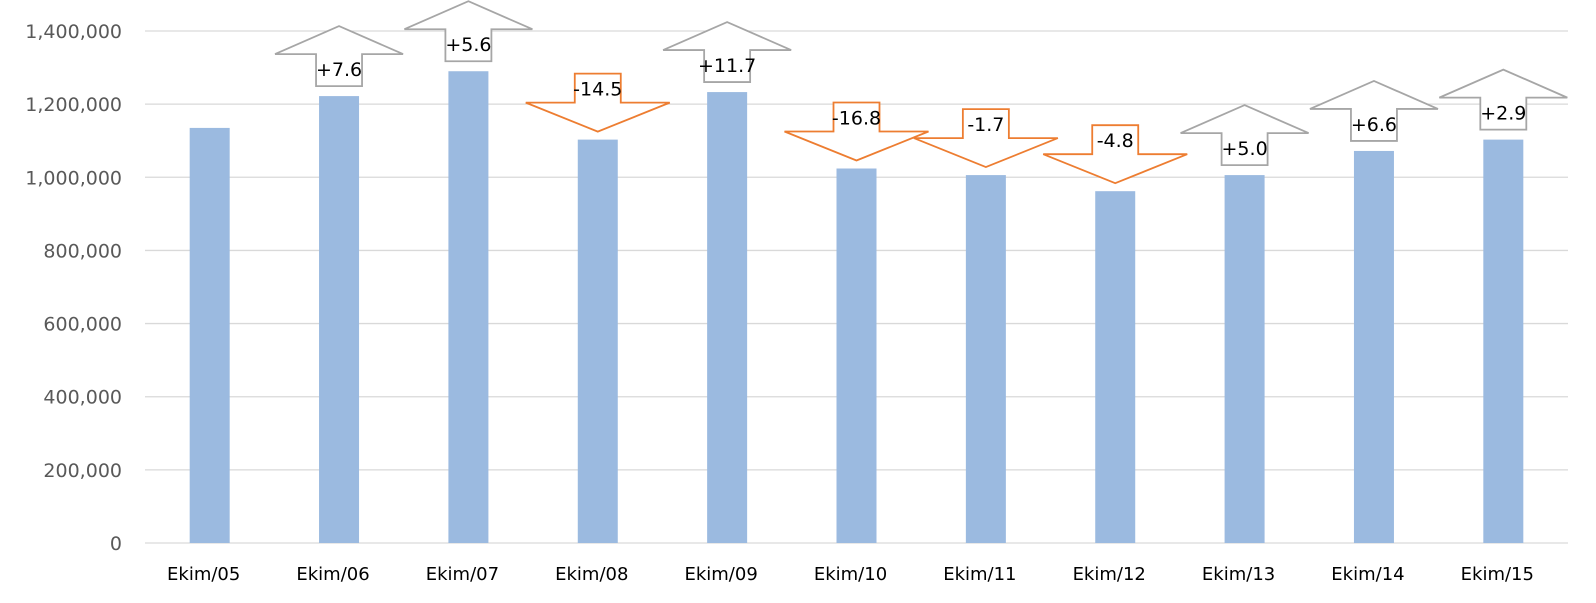 The width and height of the screenshot is (1596, 603). Describe the element at coordinates (332, 574) in the screenshot. I see `x-tick-label: Ekim/06` at that location.